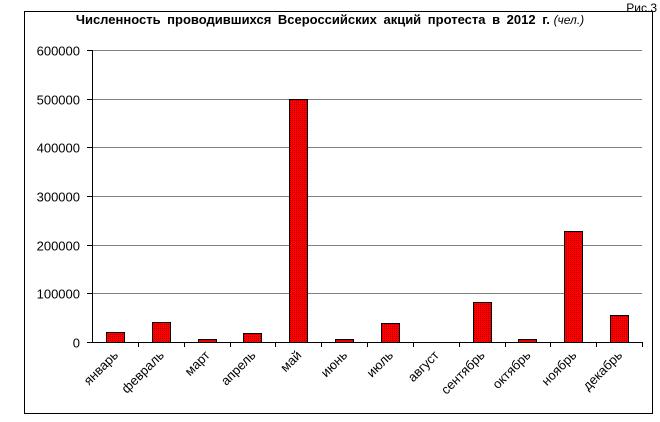  What do you see at coordinates (142, 371) in the screenshot?
I see `x-tick-label-1: февраль` at bounding box center [142, 371].